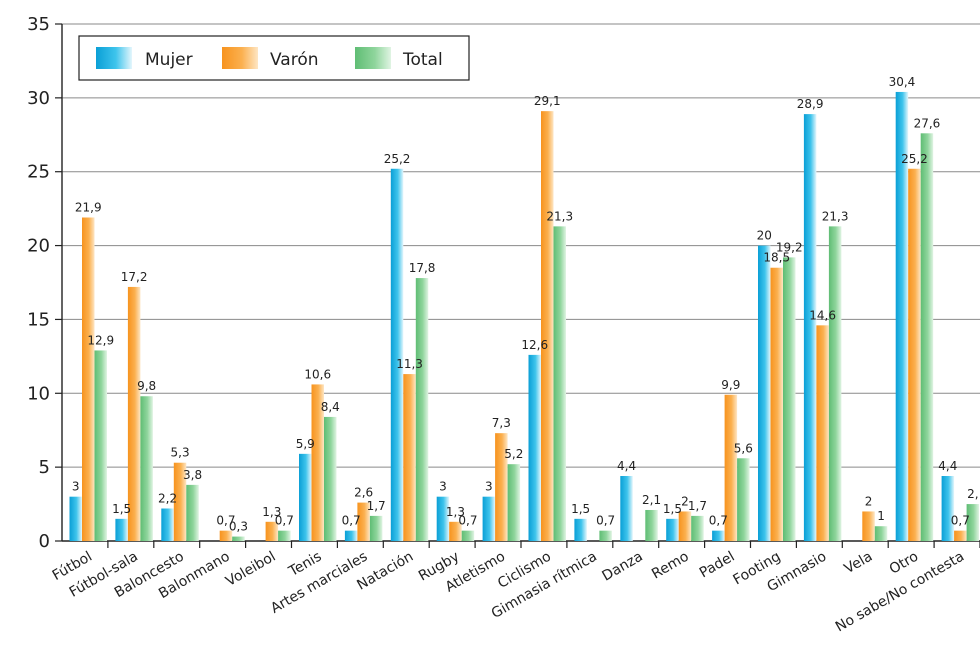  I want to click on value-label: 0,3, so click(238, 527).